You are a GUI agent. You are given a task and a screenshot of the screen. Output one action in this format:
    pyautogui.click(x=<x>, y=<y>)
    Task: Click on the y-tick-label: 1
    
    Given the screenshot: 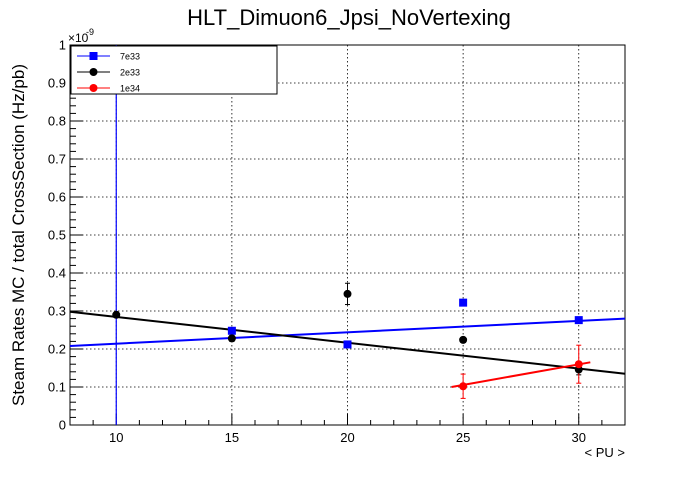 What is the action you would take?
    pyautogui.click(x=62, y=45)
    